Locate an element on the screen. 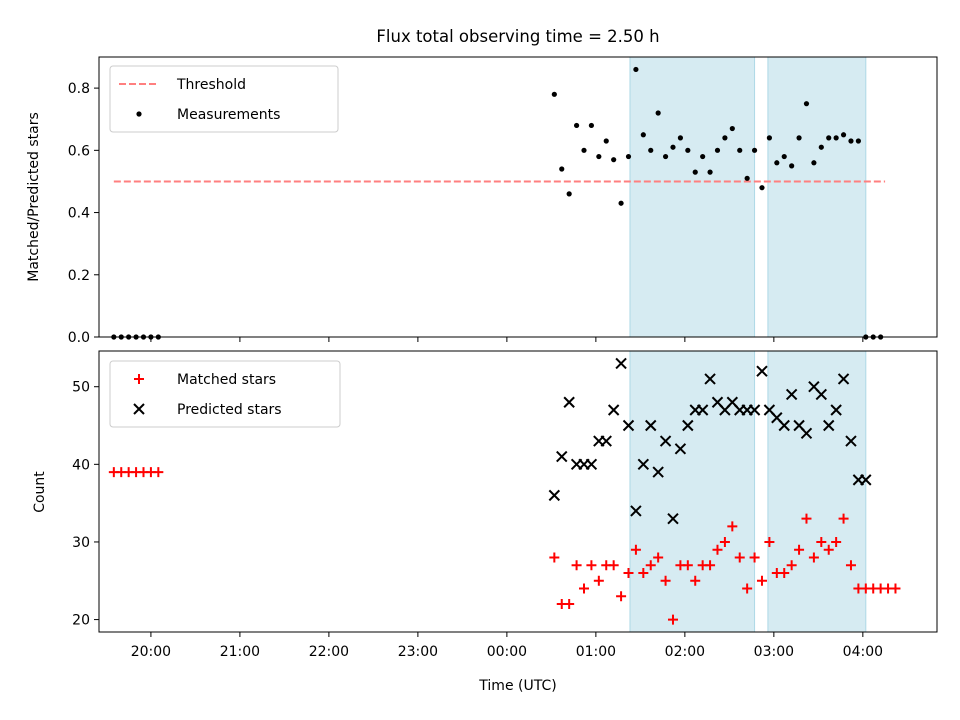 Image resolution: width=960 pixels, height=720 pixels. x-tick-label: 01:00 is located at coordinates (596, 652).